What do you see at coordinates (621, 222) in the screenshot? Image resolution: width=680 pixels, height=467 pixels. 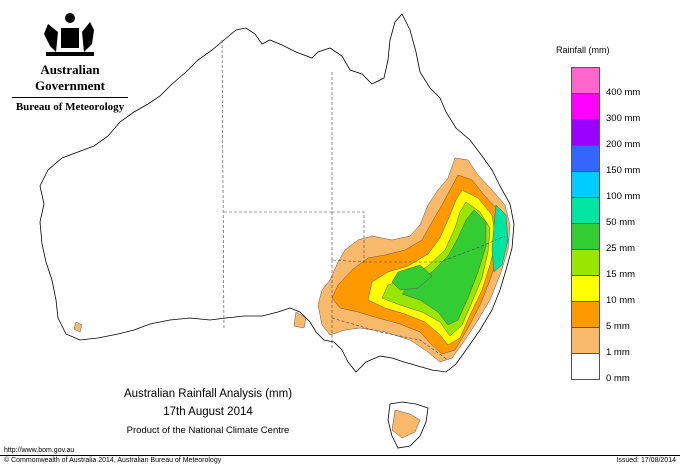 I see `legend-label: 50 mm` at bounding box center [621, 222].